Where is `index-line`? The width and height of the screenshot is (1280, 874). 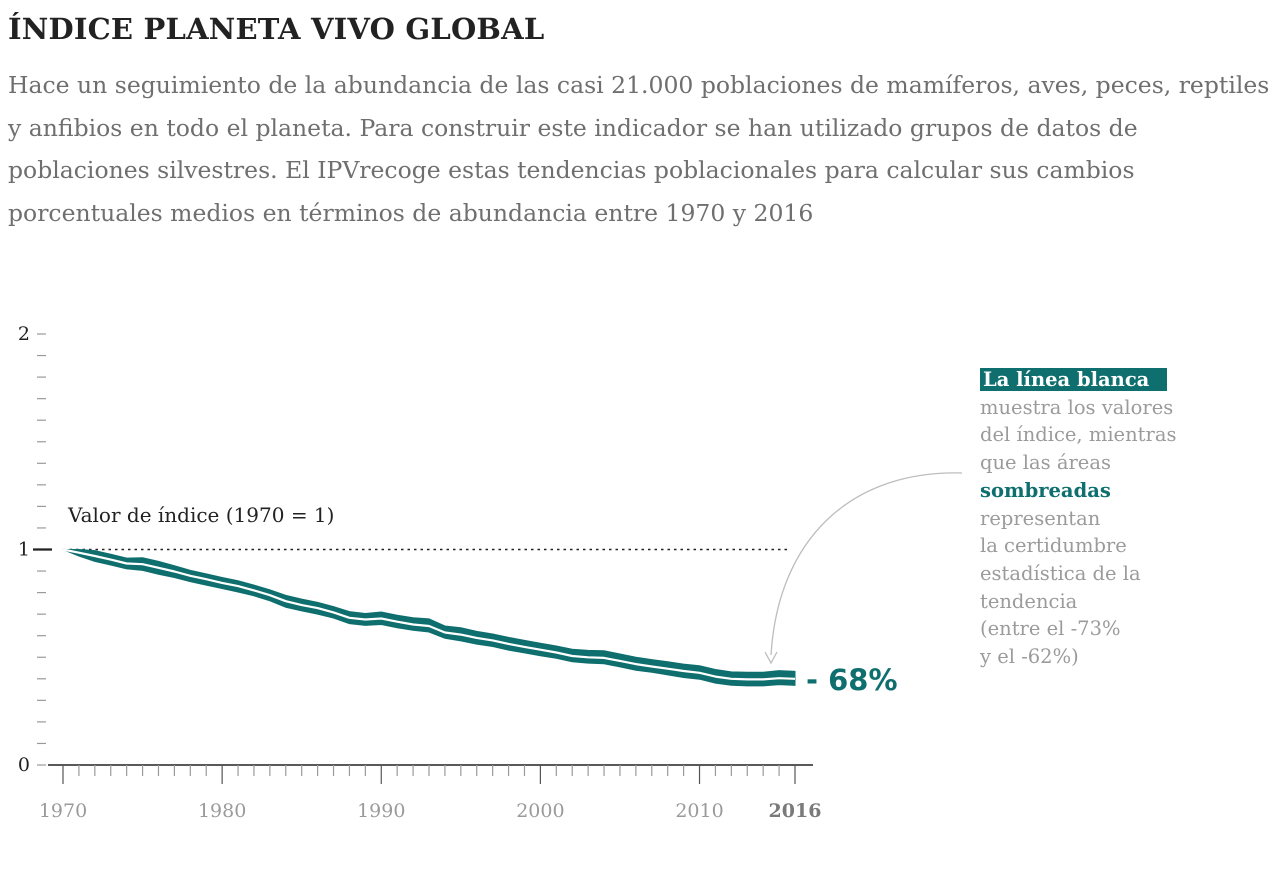 index-line is located at coordinates (429, 614).